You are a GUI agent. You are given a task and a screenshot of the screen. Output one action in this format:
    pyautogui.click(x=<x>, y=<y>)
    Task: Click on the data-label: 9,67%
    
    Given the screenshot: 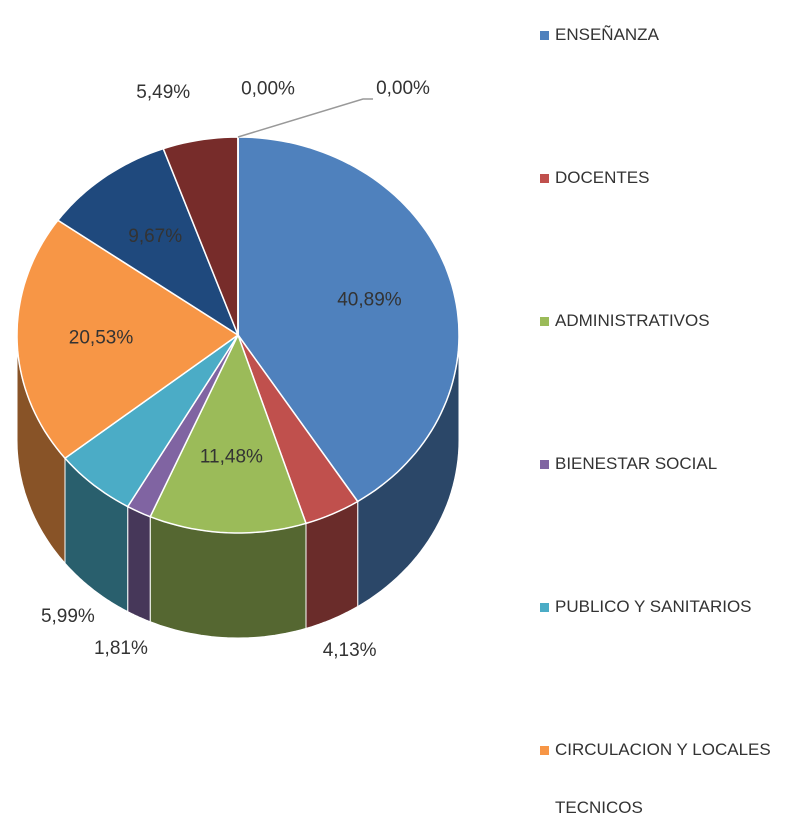 What is the action you would take?
    pyautogui.click(x=155, y=236)
    